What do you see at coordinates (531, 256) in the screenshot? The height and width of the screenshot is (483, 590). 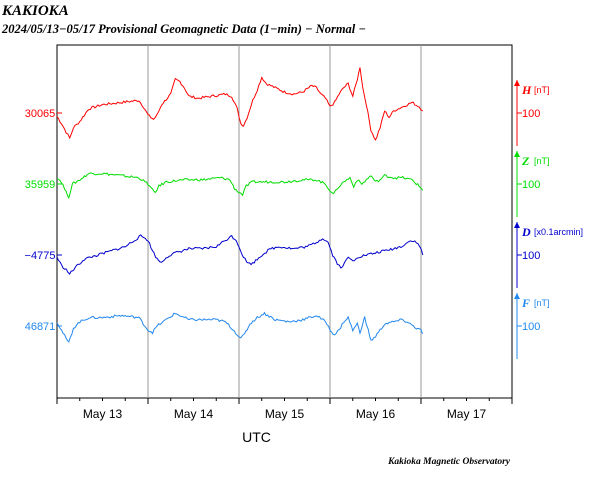 I see `scale-value-d: 100` at bounding box center [531, 256].